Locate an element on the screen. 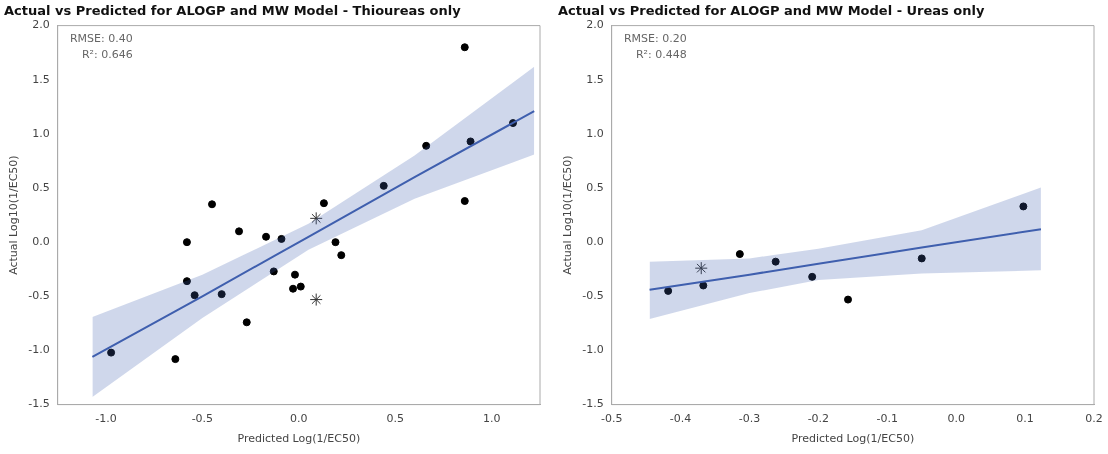 This screenshot has width=1108, height=454. x-tick-label: 0.2 is located at coordinates (1094, 419).